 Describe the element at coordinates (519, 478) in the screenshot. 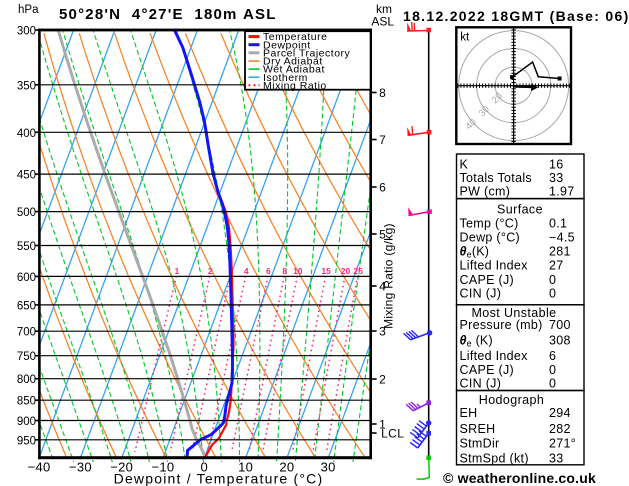

I see `svg-text: © weatheronline.co.uk` at that location.